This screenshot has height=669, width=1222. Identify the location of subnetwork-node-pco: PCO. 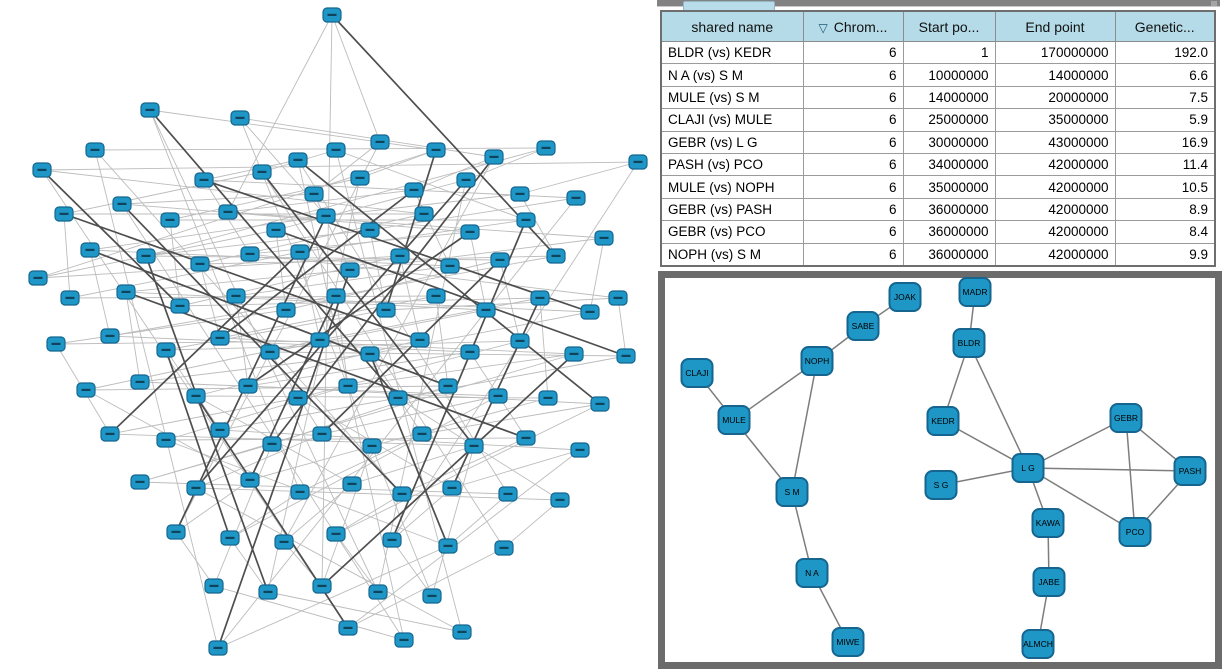
(1135, 532).